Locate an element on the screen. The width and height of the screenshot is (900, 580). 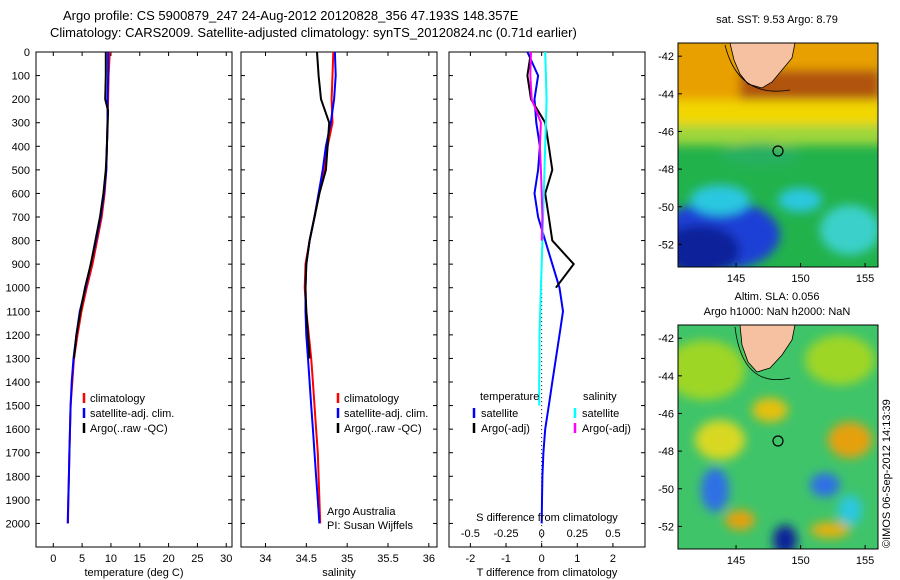
x-tick-label: 1 is located at coordinates (577, 559).